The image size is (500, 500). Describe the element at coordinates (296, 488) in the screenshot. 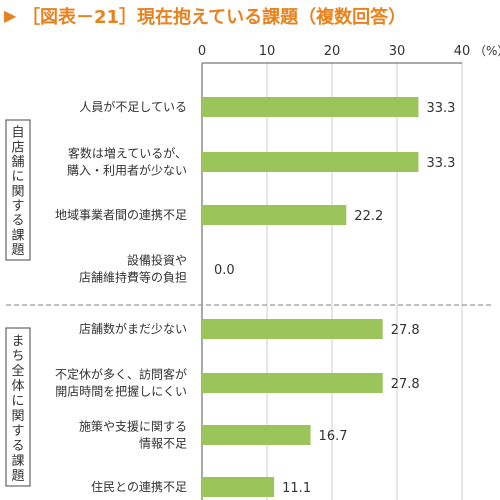

I see `bar-value-label: 11.1` at that location.